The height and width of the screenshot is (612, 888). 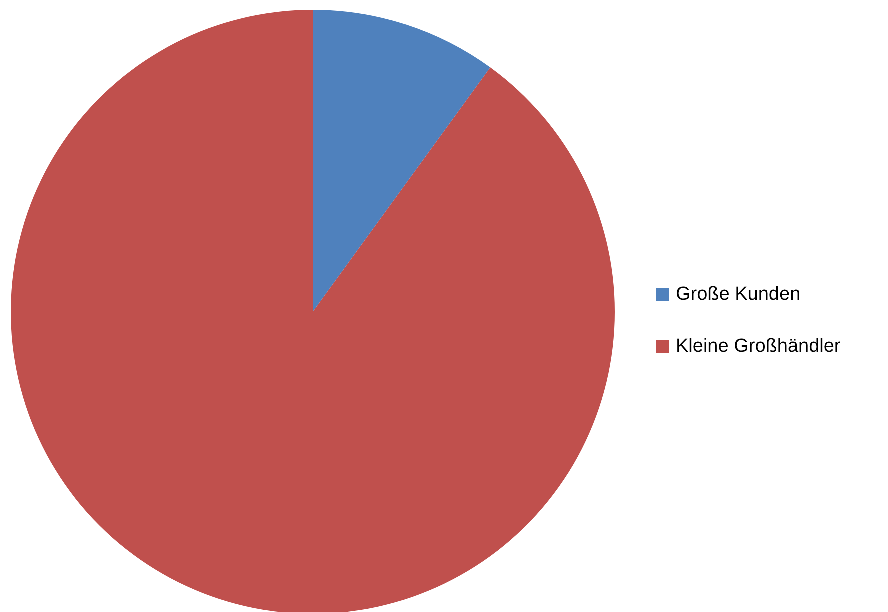 I want to click on pie-slice, so click(x=402, y=161).